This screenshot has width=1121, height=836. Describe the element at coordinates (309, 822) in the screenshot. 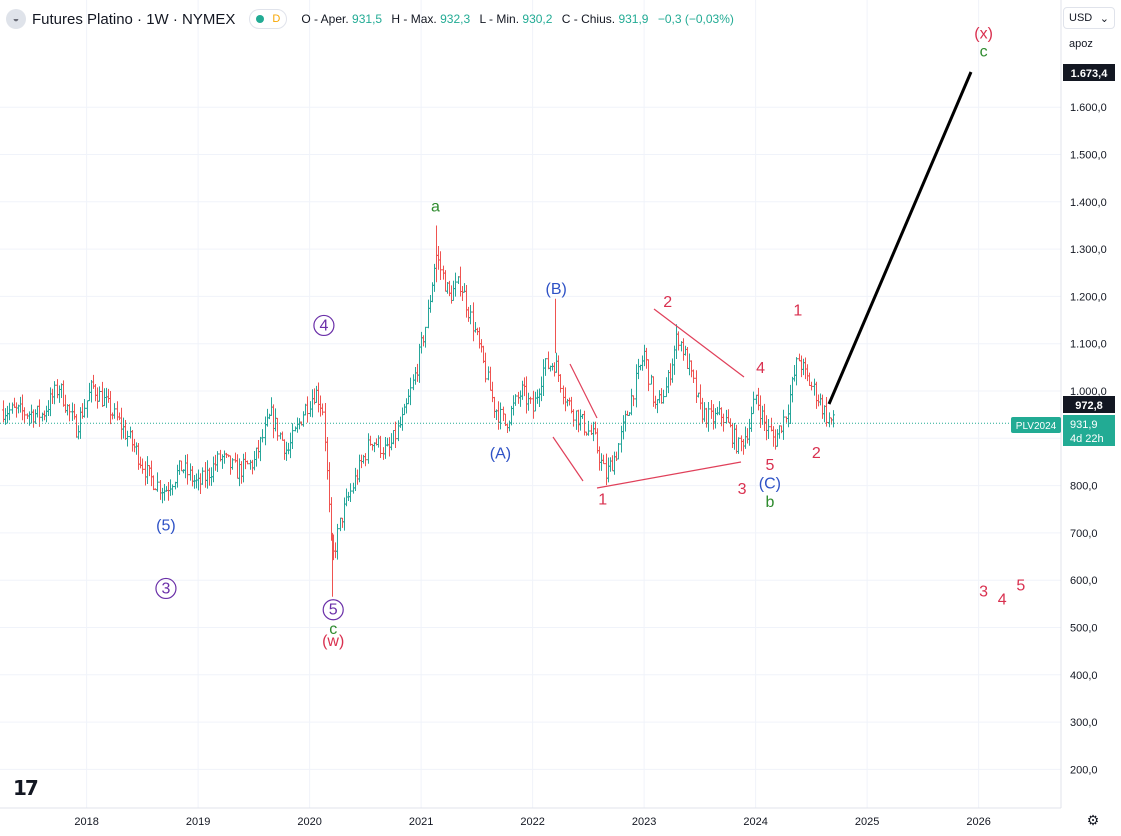

I see `x-tick-label: 2020` at that location.